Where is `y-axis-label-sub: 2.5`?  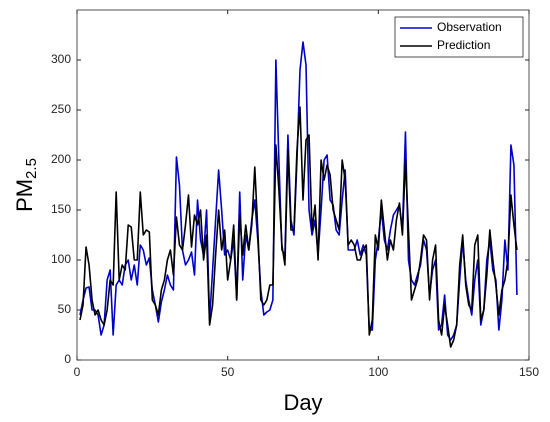 y-axis-label-sub: 2.5 is located at coordinates (31, 168).